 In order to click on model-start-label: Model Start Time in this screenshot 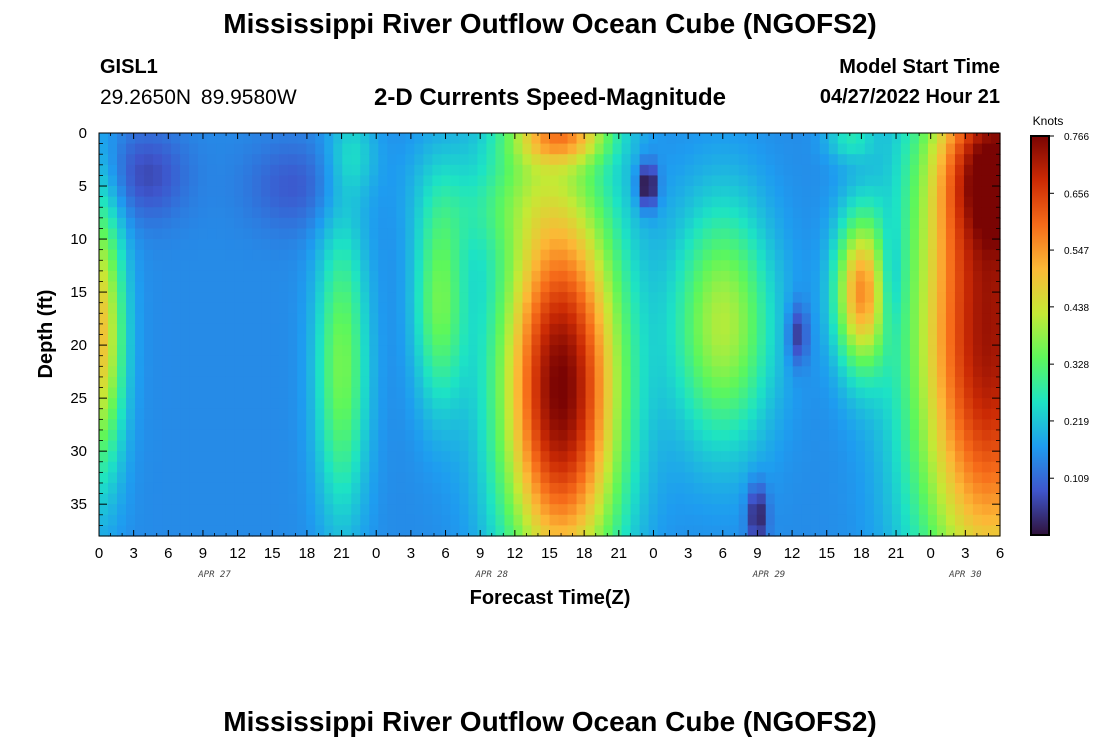, I will do `click(919, 67)`.